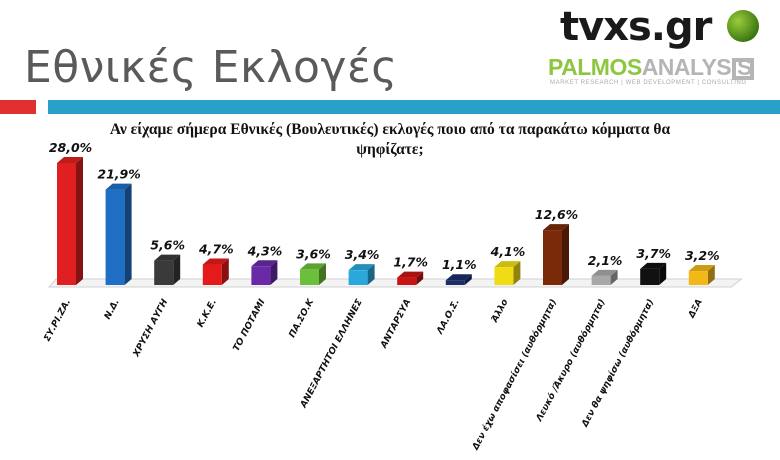  What do you see at coordinates (313, 253) in the screenshot?
I see `value-label: 3,6%` at bounding box center [313, 253].